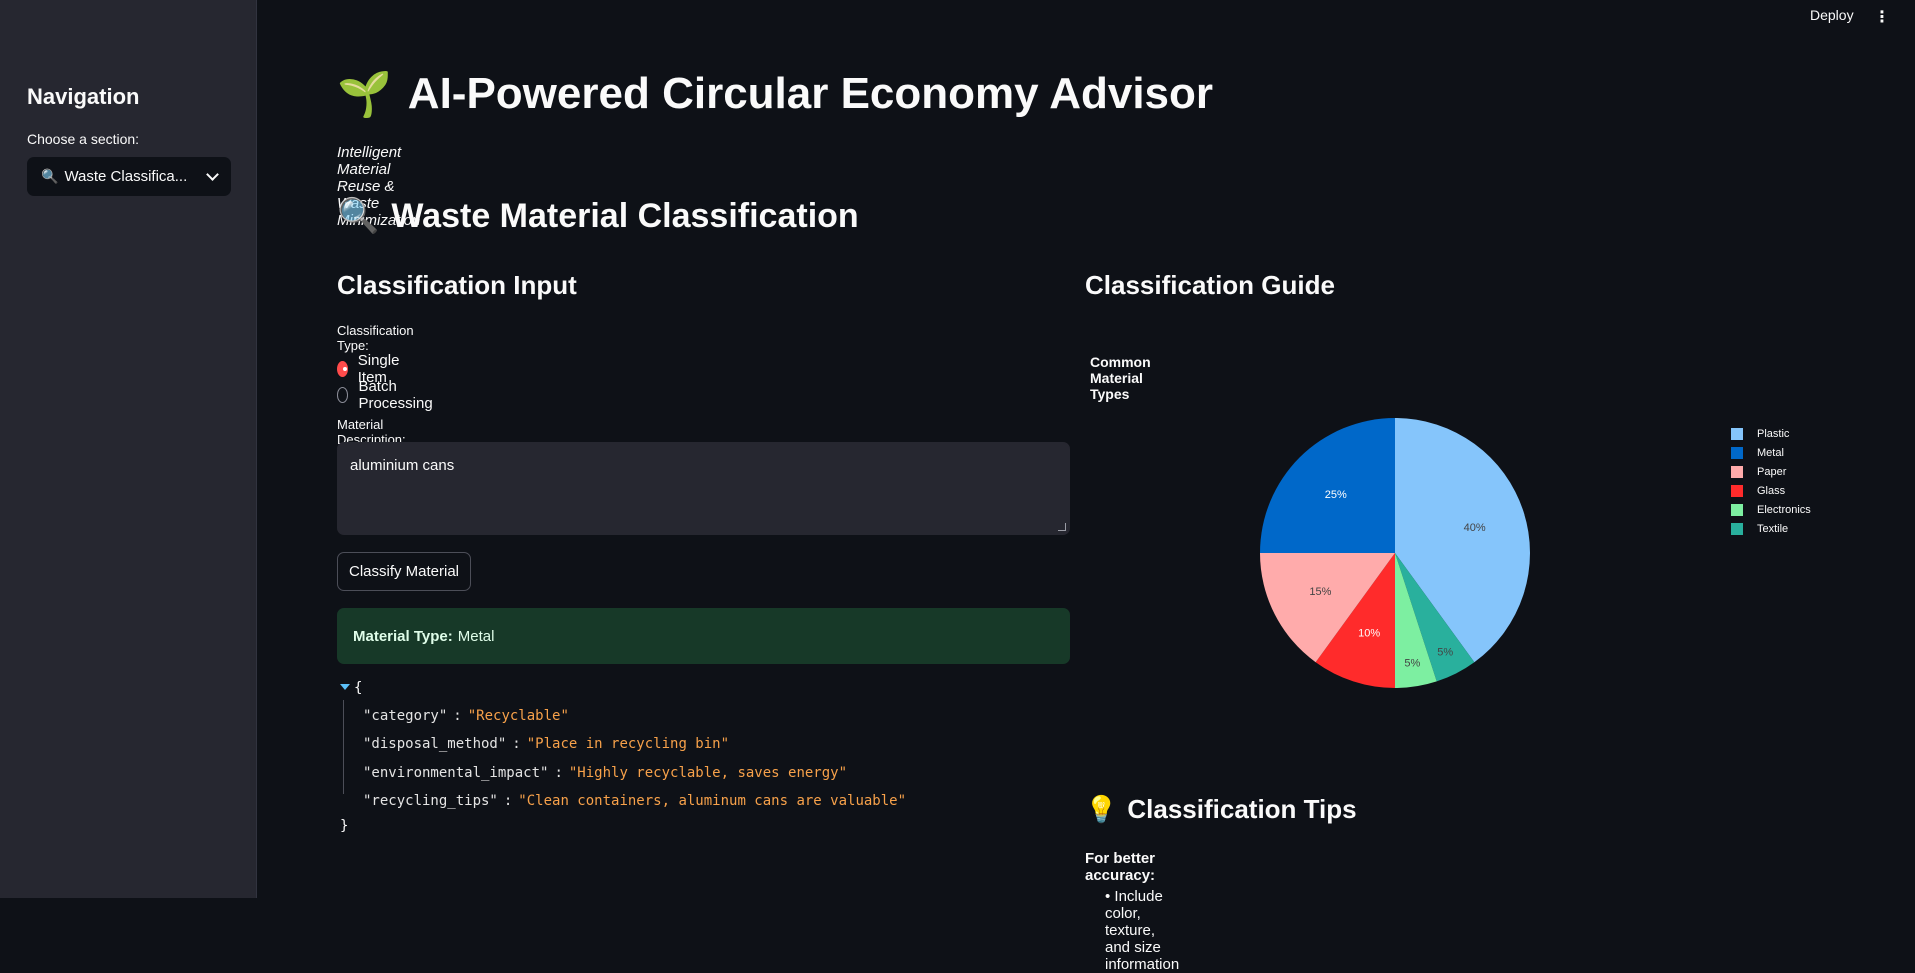 The width and height of the screenshot is (1915, 973). Describe the element at coordinates (457, 285) in the screenshot. I see `input-heading: Classification Input` at that location.